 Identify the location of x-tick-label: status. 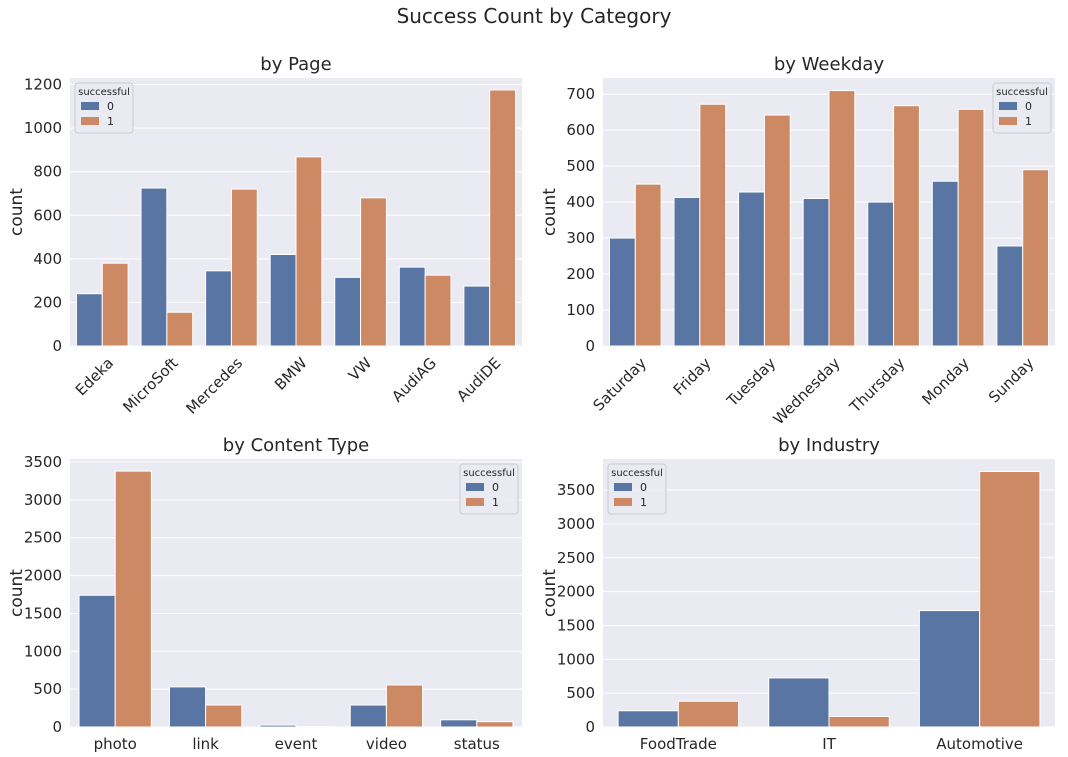
(477, 744).